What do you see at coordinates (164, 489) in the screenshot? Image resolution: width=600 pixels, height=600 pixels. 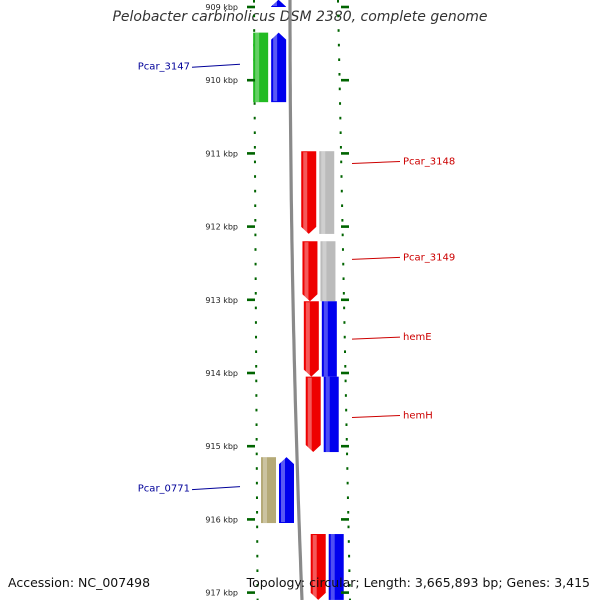 I see `label-text: Pcar_0771` at bounding box center [164, 489].